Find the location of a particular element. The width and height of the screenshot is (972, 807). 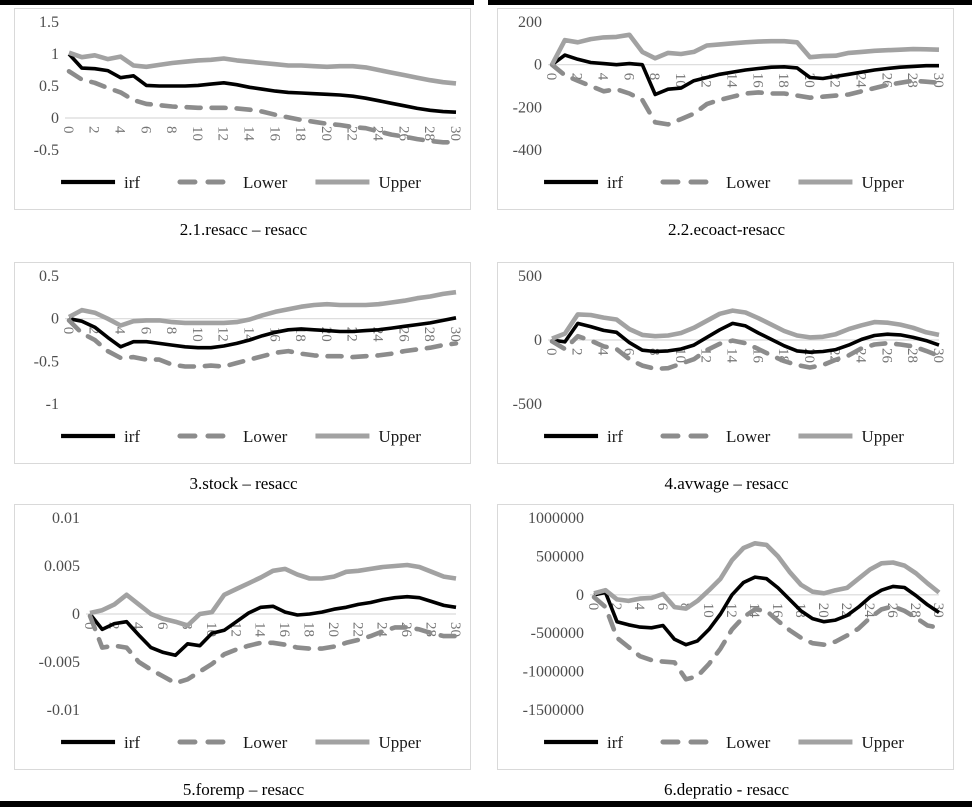

y-axis-tick-label: 500 is located at coordinates (530, 276).